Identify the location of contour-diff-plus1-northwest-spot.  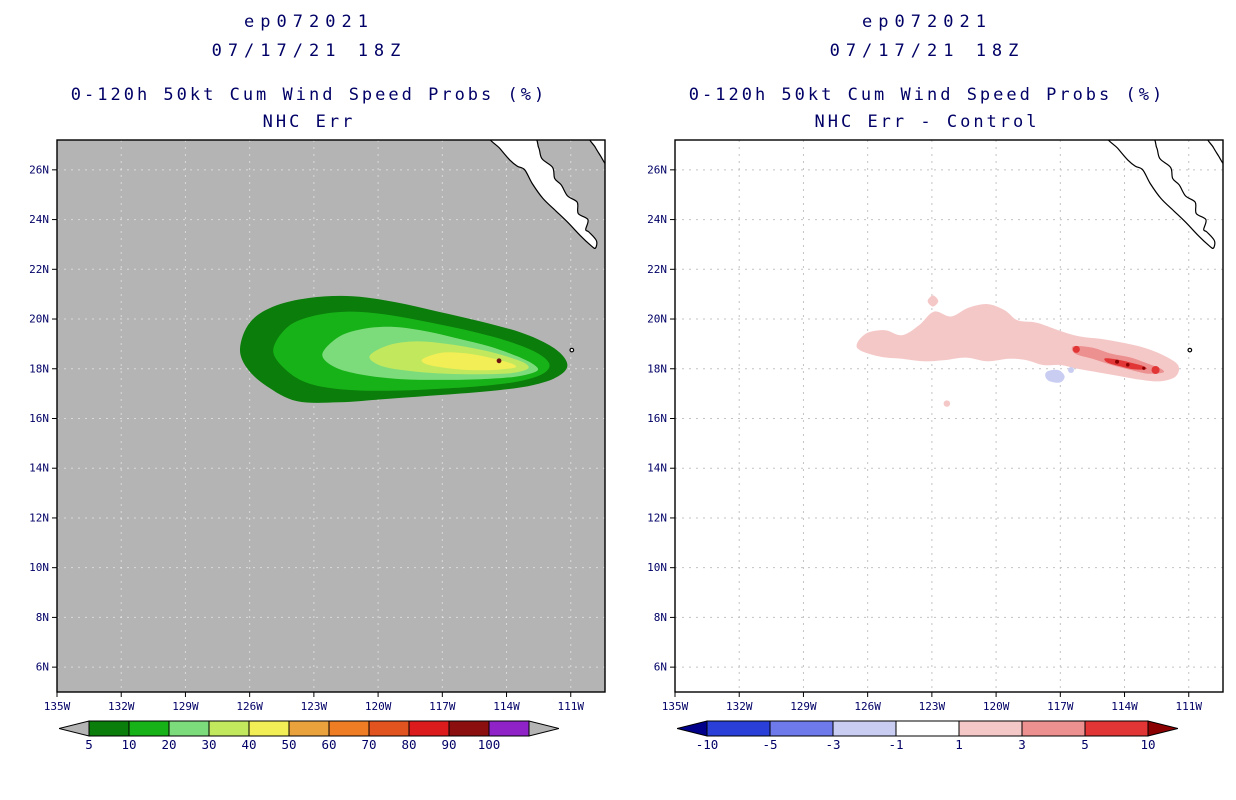
(933, 301).